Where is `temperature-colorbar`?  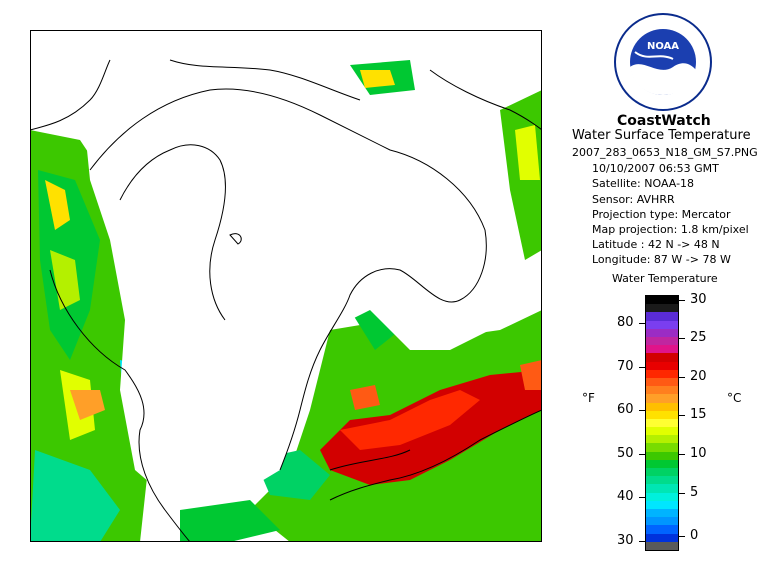 temperature-colorbar is located at coordinates (662, 423).